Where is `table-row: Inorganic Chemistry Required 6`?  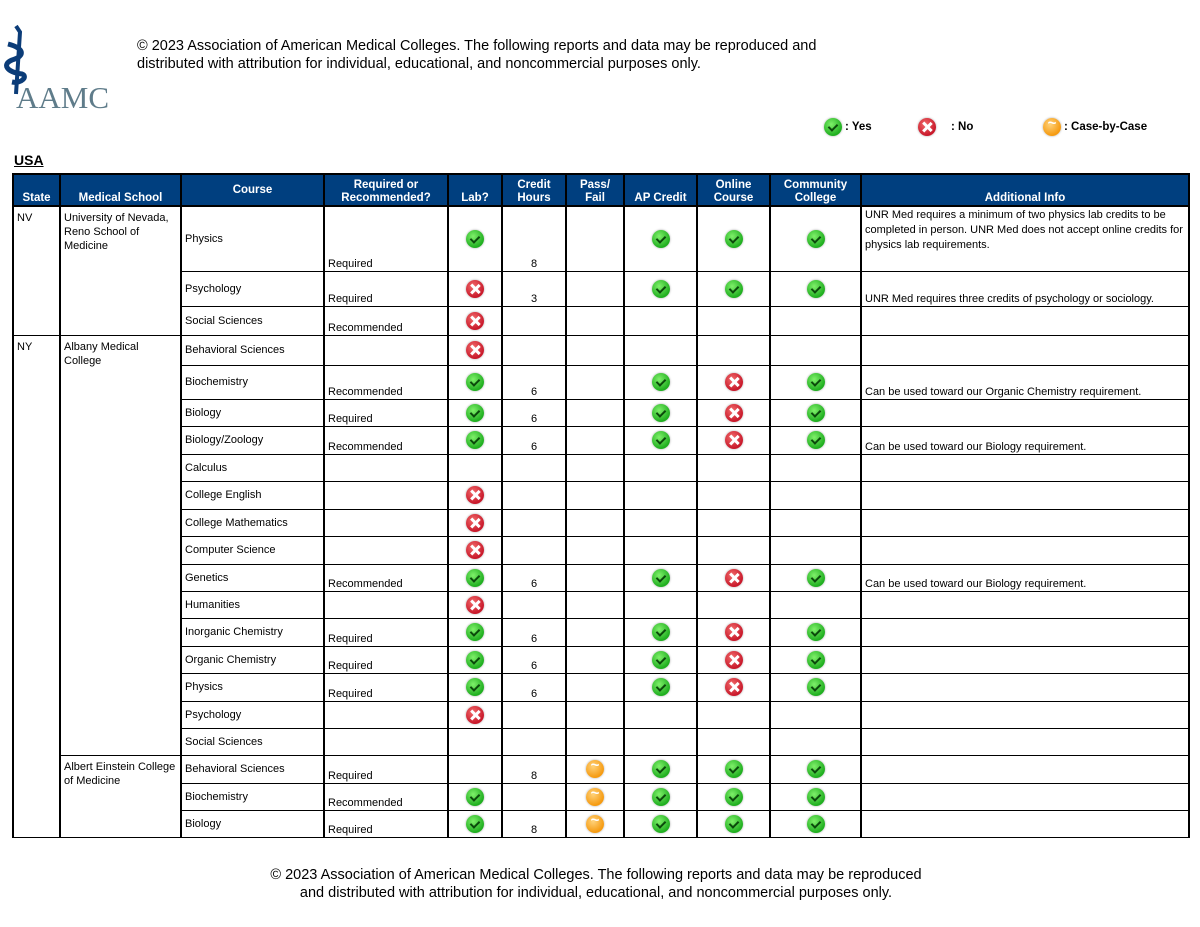
table-row: Inorganic Chemistry Required 6 is located at coordinates (601, 632).